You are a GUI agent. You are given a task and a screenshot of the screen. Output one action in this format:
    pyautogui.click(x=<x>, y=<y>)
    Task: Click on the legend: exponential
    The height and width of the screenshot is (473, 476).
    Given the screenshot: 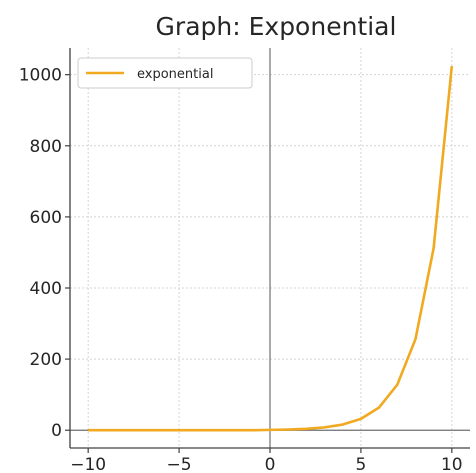 What is the action you would take?
    pyautogui.click(x=165, y=73)
    